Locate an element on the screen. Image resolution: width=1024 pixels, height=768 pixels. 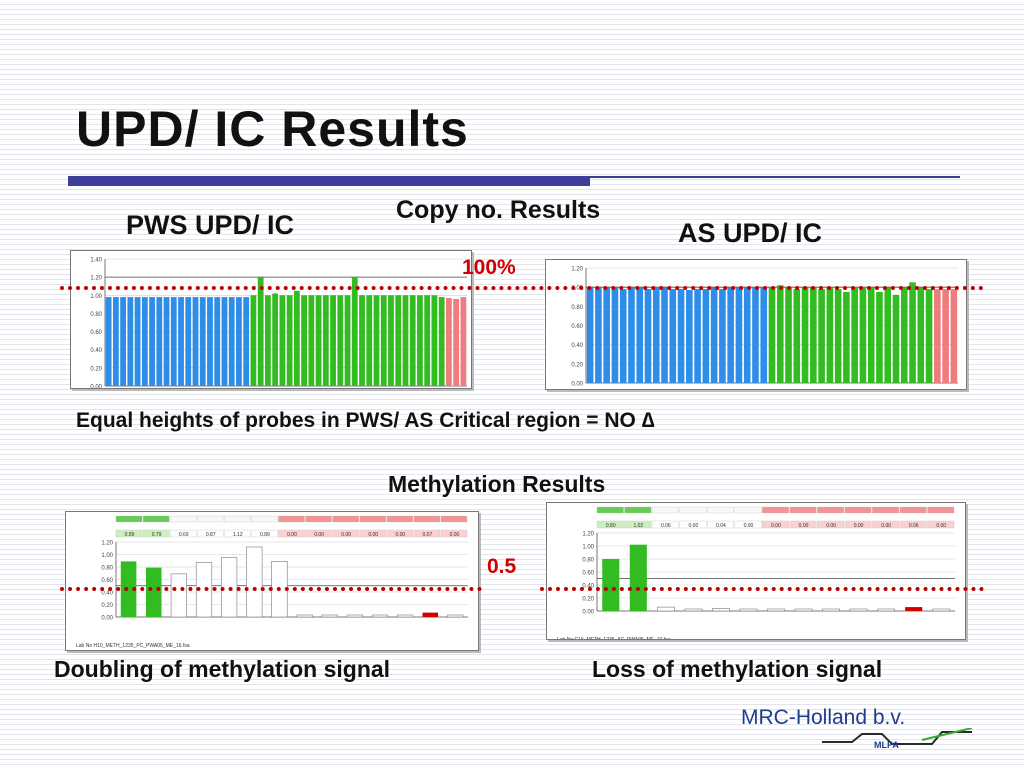
copy-number-heading: Copy no. Results is located at coordinates (498, 210).